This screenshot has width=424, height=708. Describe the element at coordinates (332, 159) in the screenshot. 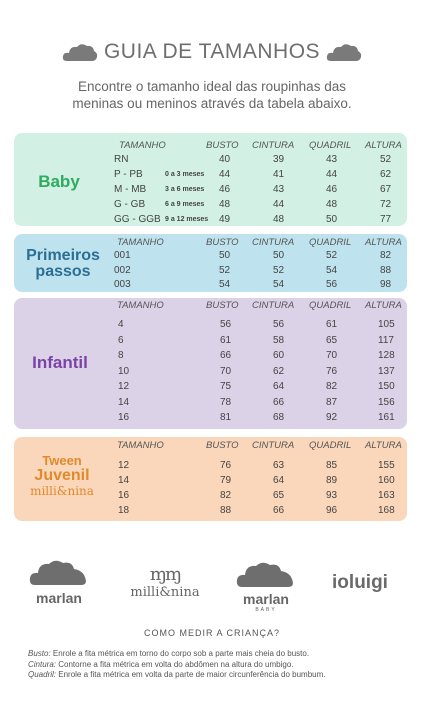

I see `table-cell: 43` at that location.